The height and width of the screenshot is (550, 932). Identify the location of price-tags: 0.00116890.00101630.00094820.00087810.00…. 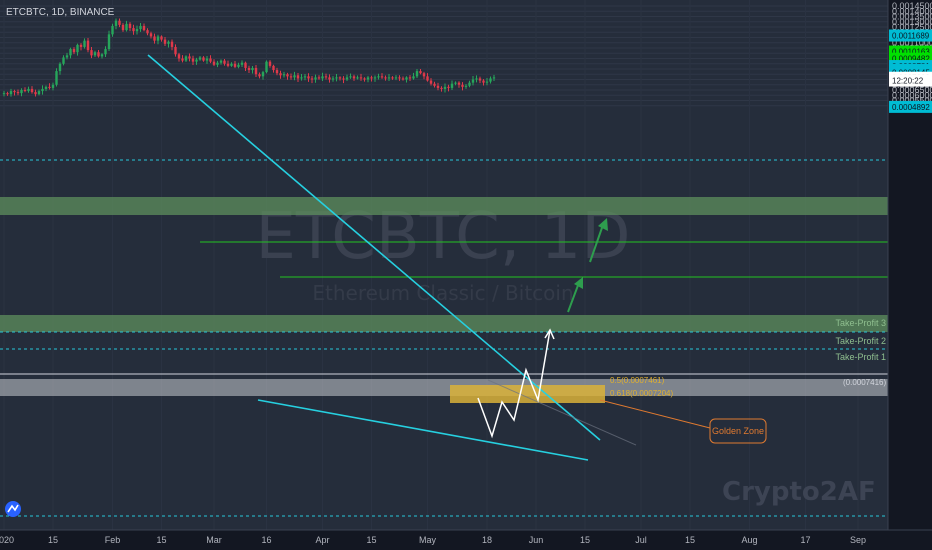
(910, 71).